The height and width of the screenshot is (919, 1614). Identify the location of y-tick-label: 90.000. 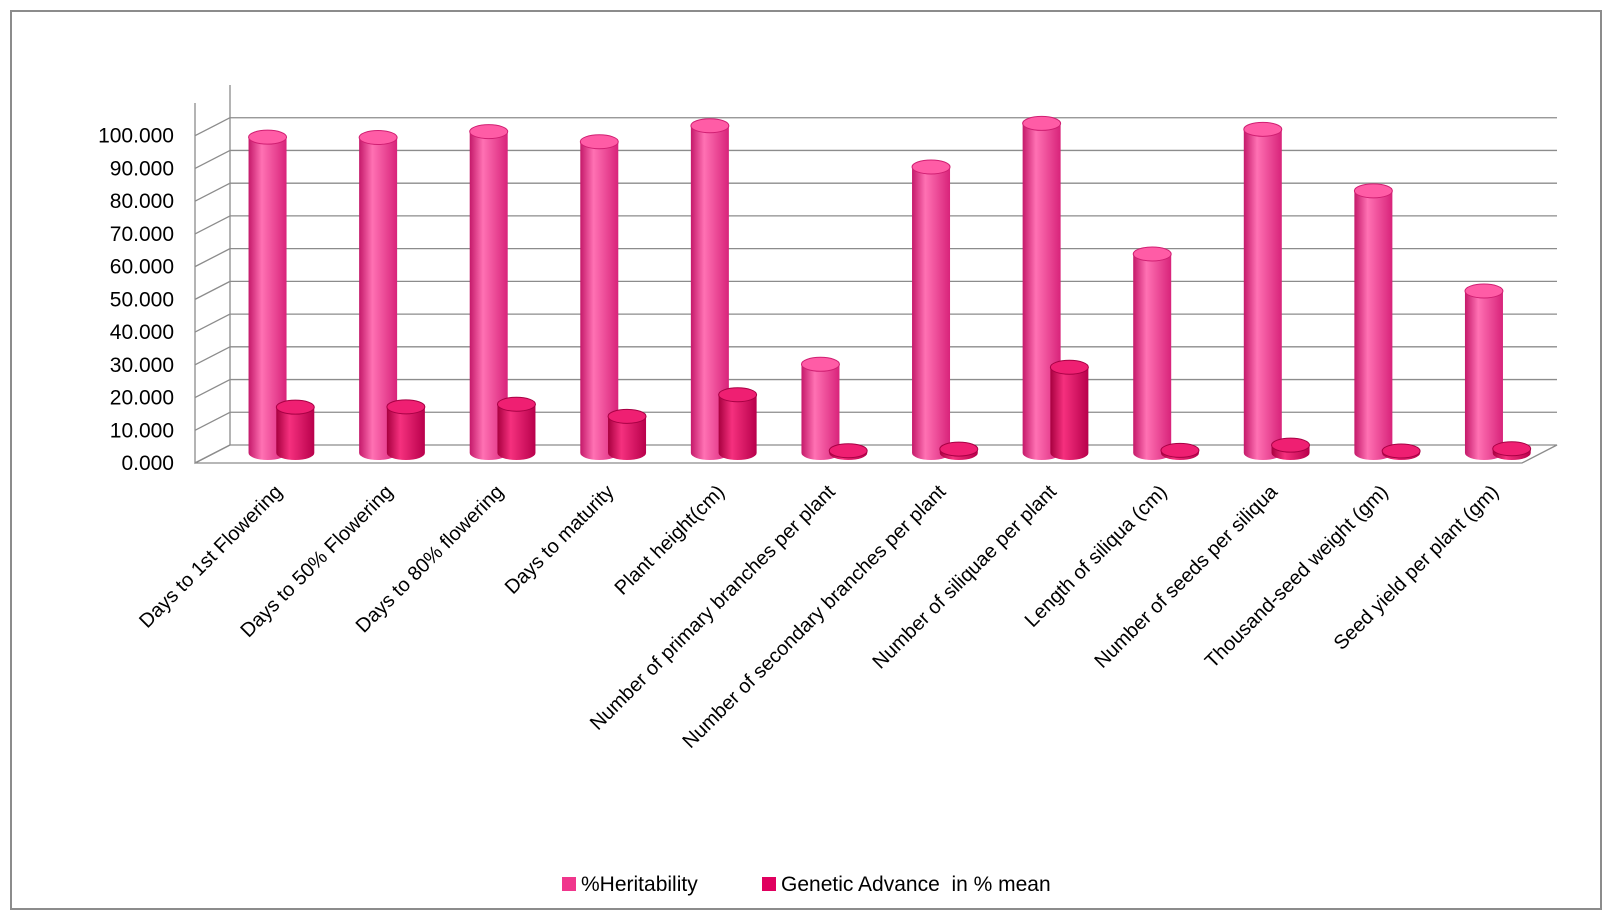
(142, 168).